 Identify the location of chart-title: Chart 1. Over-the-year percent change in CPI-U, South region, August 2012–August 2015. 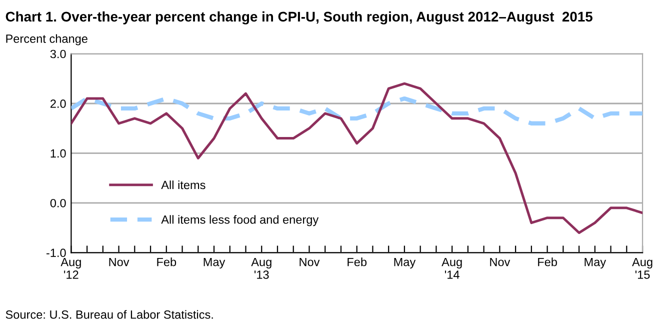
(299, 17).